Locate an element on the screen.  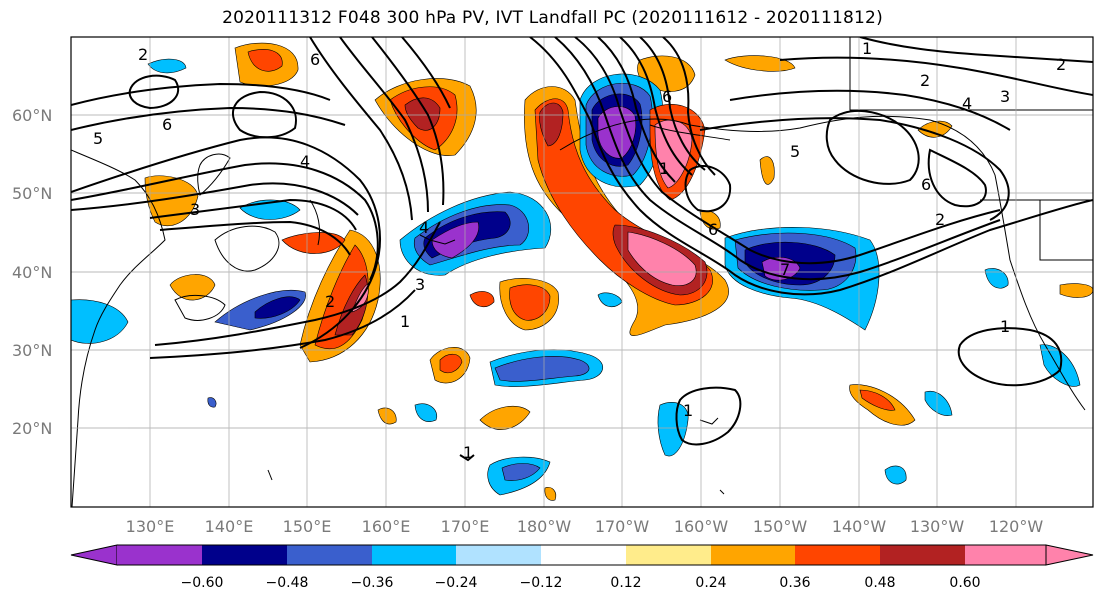
colorbar-tick-label: −0.36 is located at coordinates (372, 583).